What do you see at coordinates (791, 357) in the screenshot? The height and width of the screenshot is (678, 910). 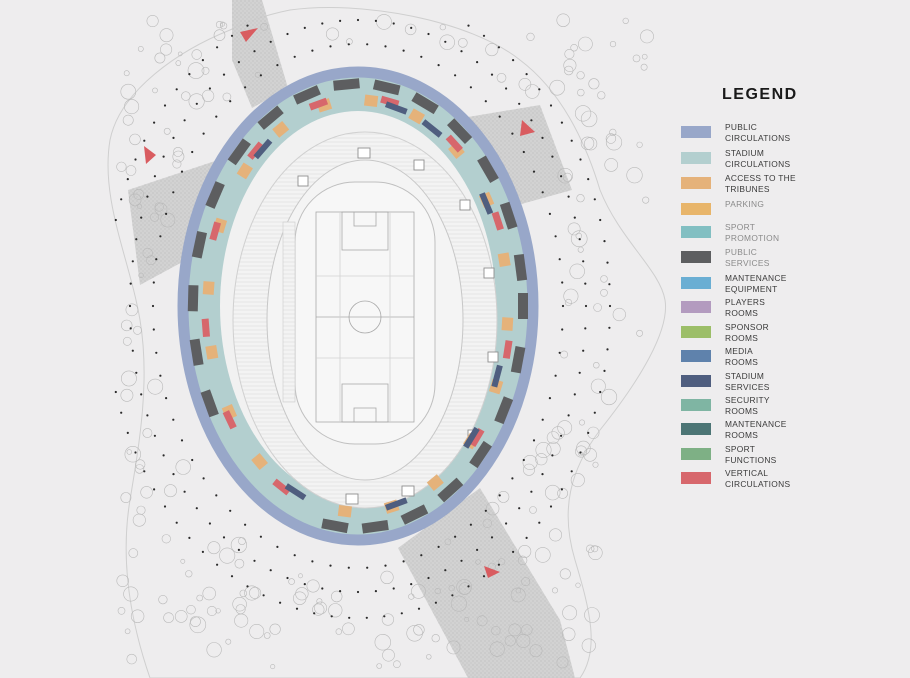 I see `legend-item-media-rooms: MEDIA ROOMS` at bounding box center [791, 357].